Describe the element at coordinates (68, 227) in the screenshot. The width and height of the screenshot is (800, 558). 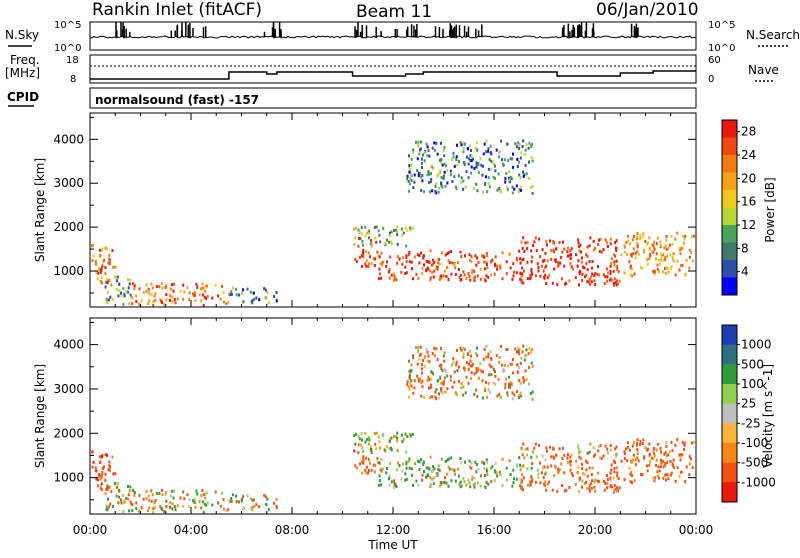
I see `y-tick-label: 2000` at that location.